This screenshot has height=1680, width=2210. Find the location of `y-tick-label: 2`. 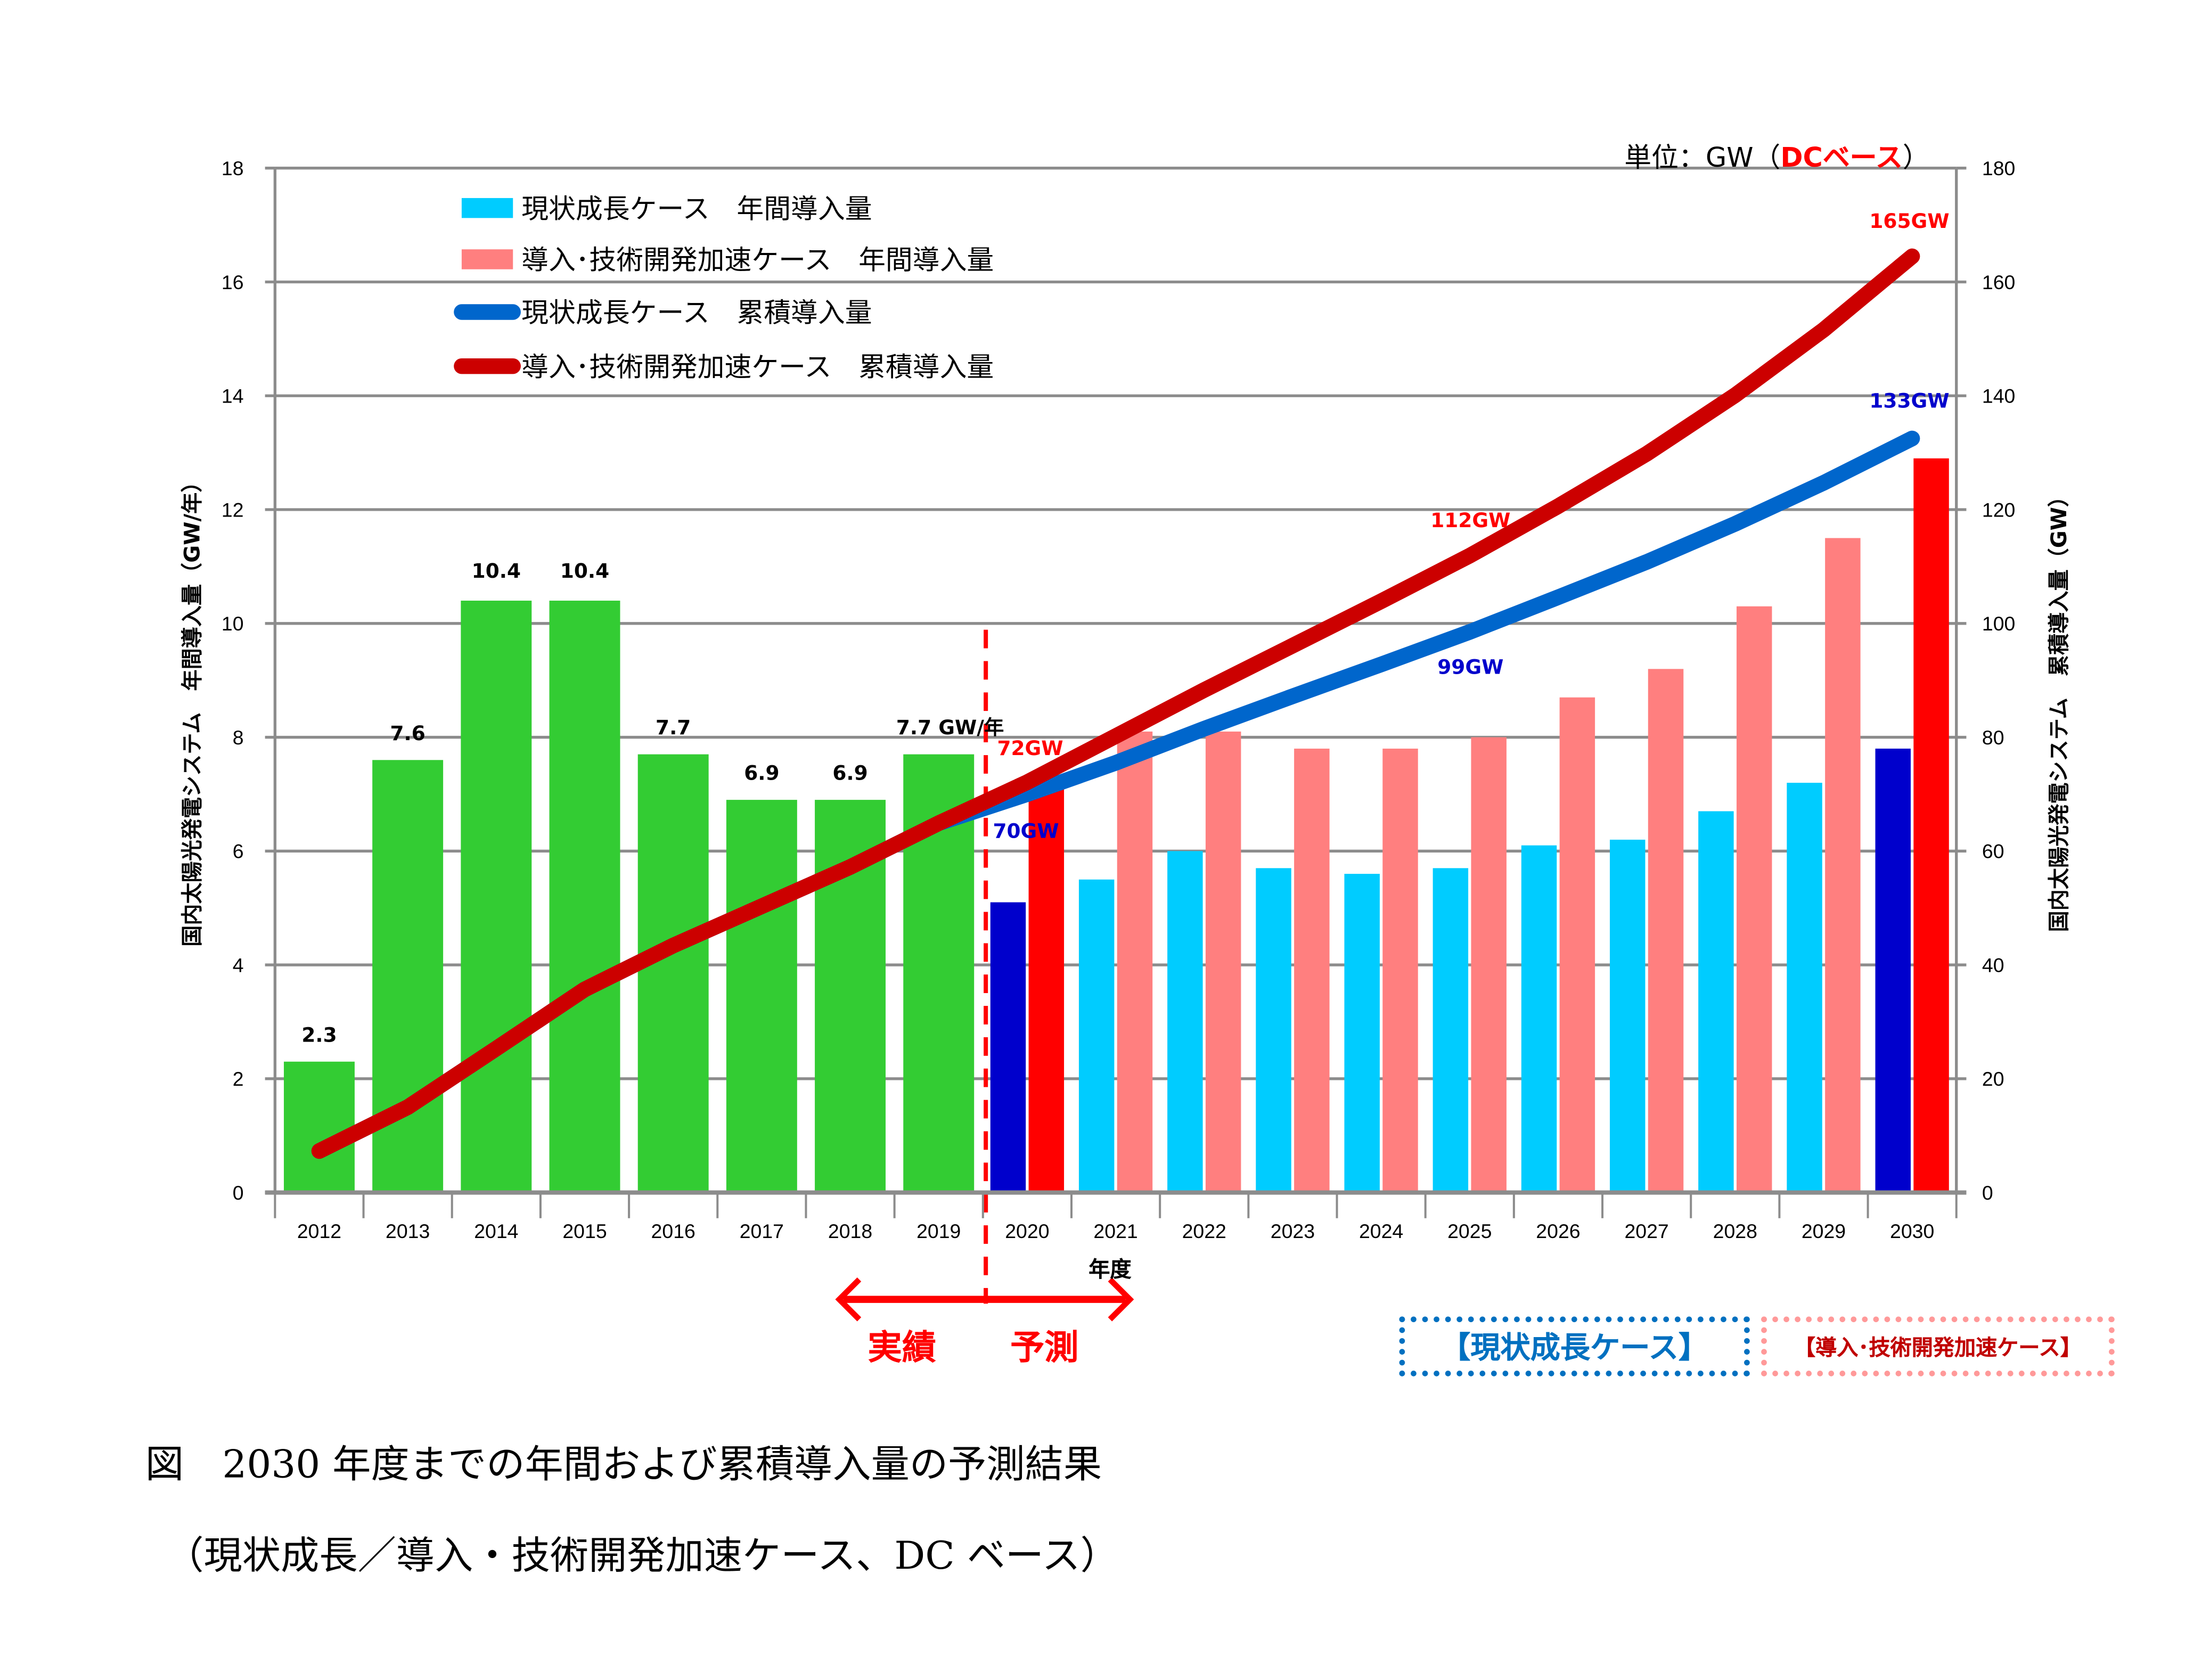

y-tick-label: 2 is located at coordinates (238, 1079).